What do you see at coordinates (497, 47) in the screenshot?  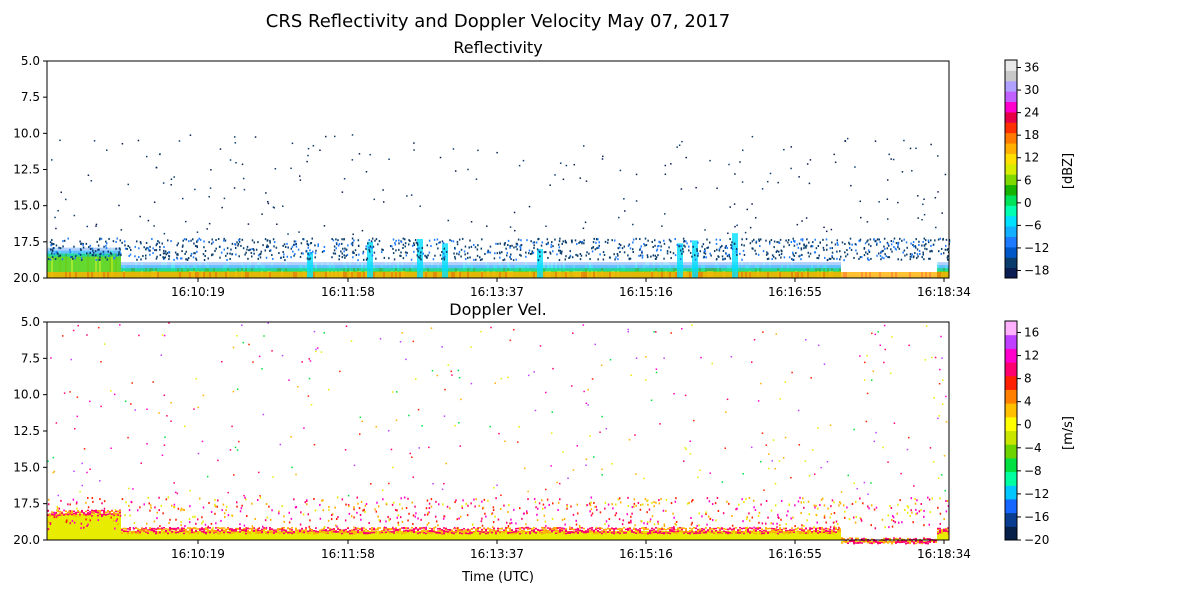 I see `reflectivity-title: Reflectivity` at bounding box center [497, 47].